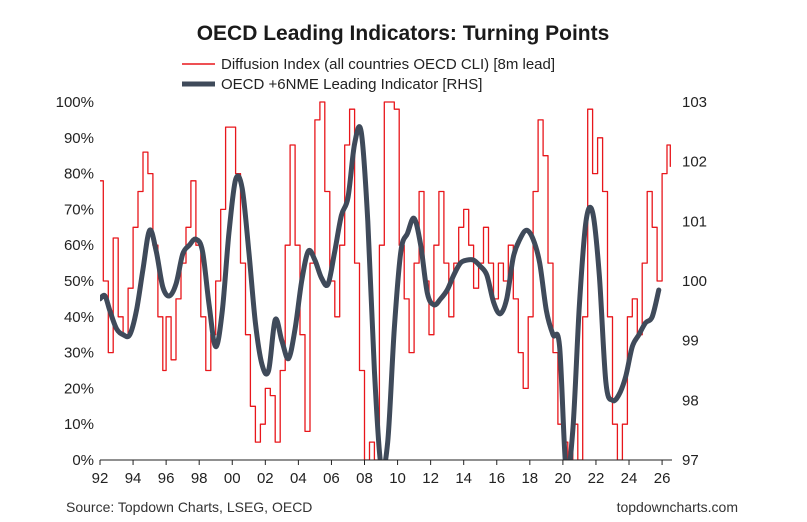 This screenshot has width=807, height=522. I want to click on y-left-tick-label: 30%, so click(79, 353).